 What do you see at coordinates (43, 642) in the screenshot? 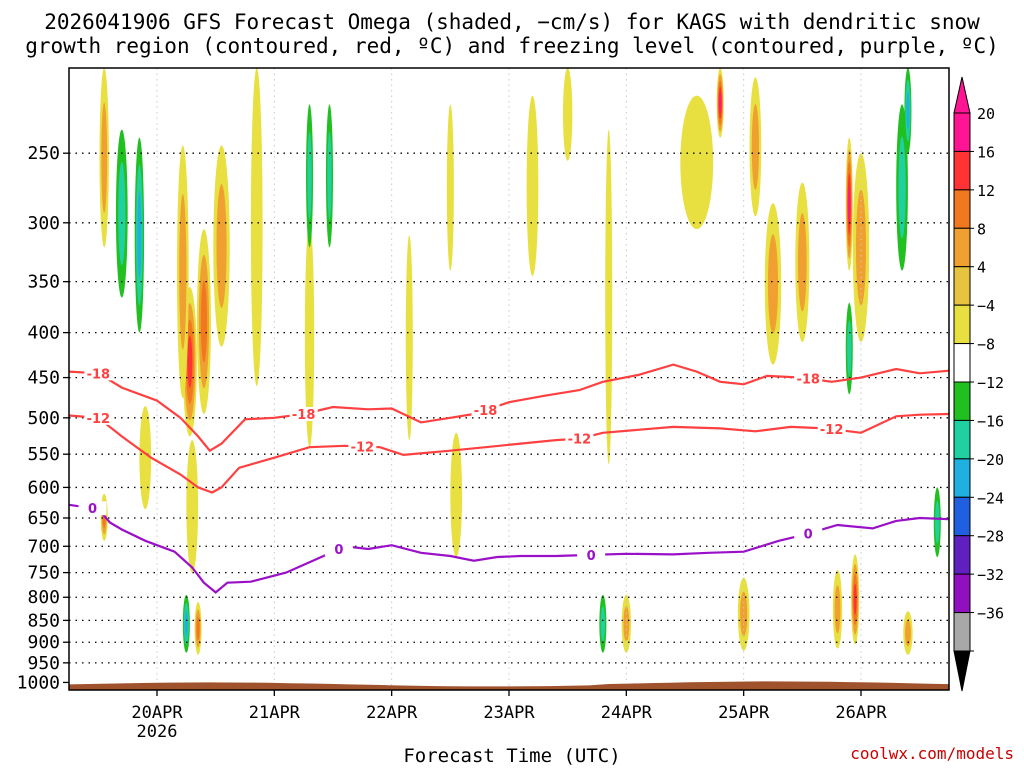
I see `y-tick-label-900: 900` at bounding box center [43, 642].